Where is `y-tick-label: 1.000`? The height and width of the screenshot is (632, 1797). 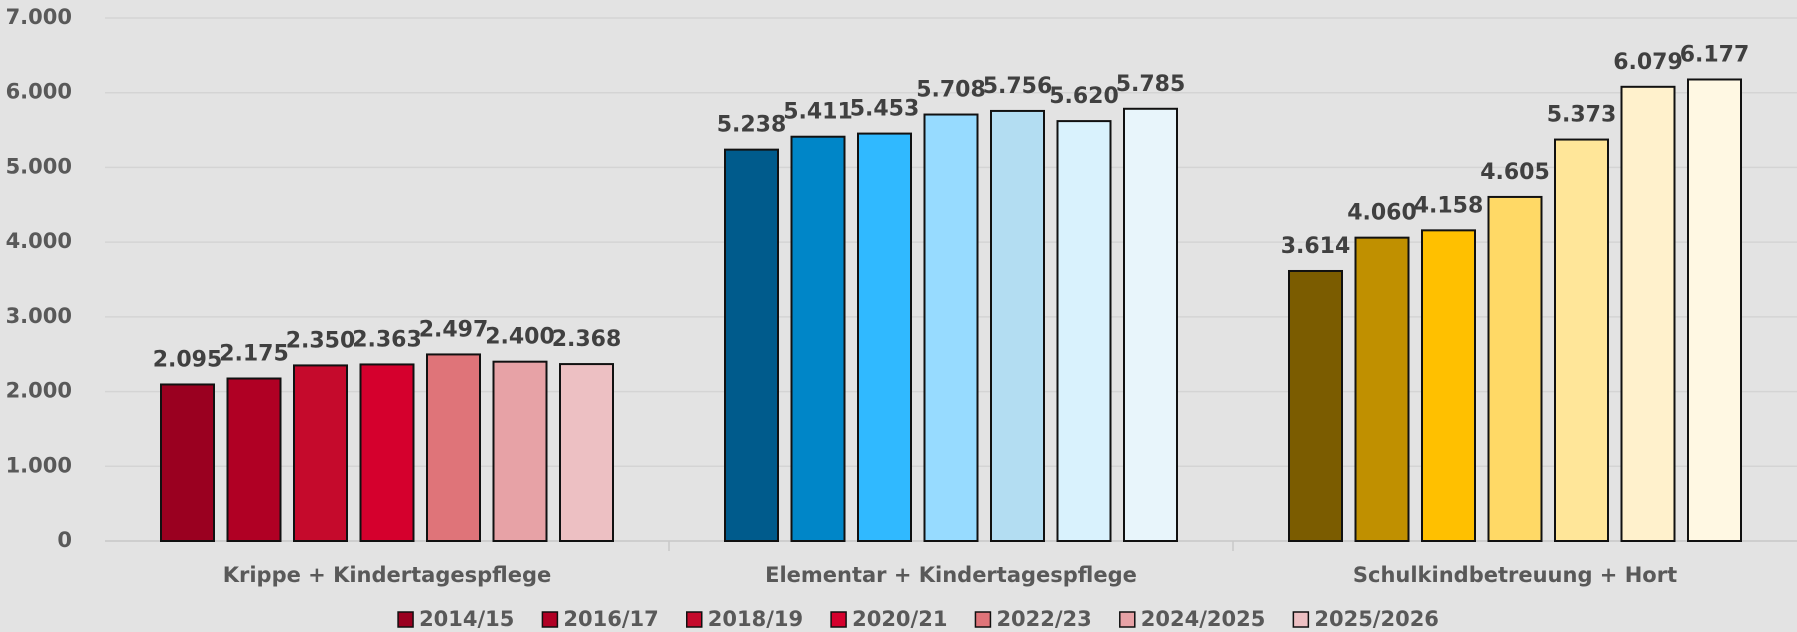 y-tick-label: 1.000 is located at coordinates (39, 465).